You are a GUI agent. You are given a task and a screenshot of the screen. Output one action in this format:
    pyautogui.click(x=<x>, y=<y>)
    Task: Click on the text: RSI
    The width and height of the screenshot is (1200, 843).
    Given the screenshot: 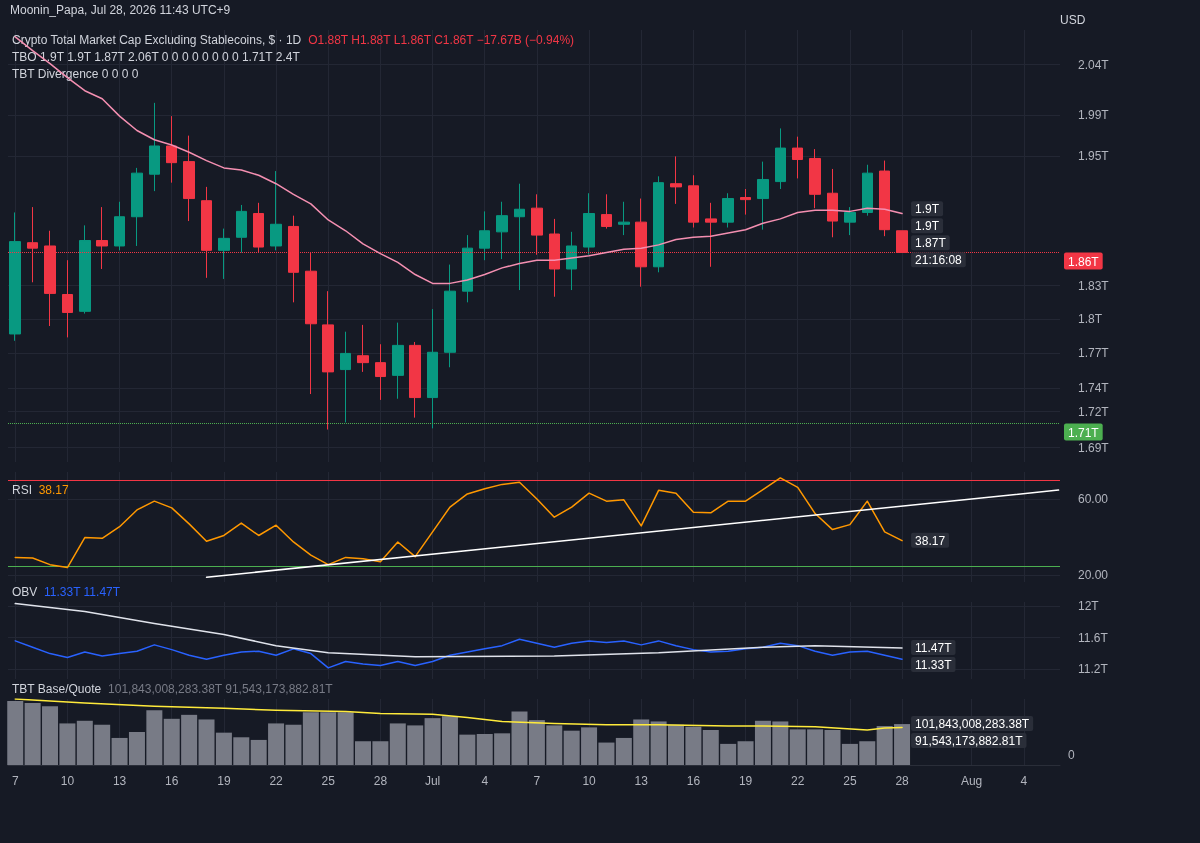 What is the action you would take?
    pyautogui.click(x=22, y=490)
    